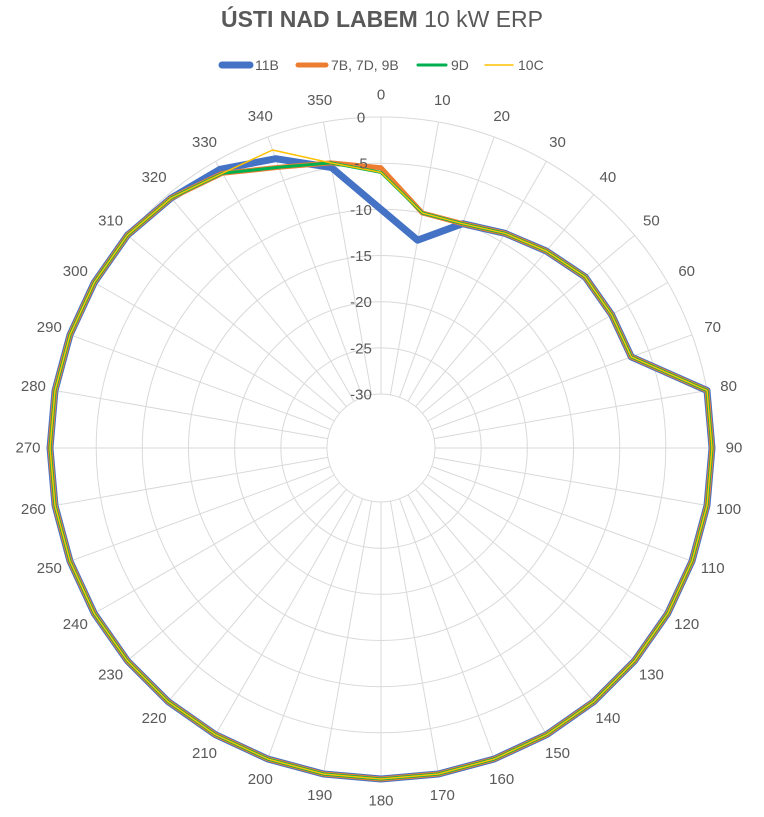 The image size is (764, 817). I want to click on angle-label: 80, so click(728, 386).